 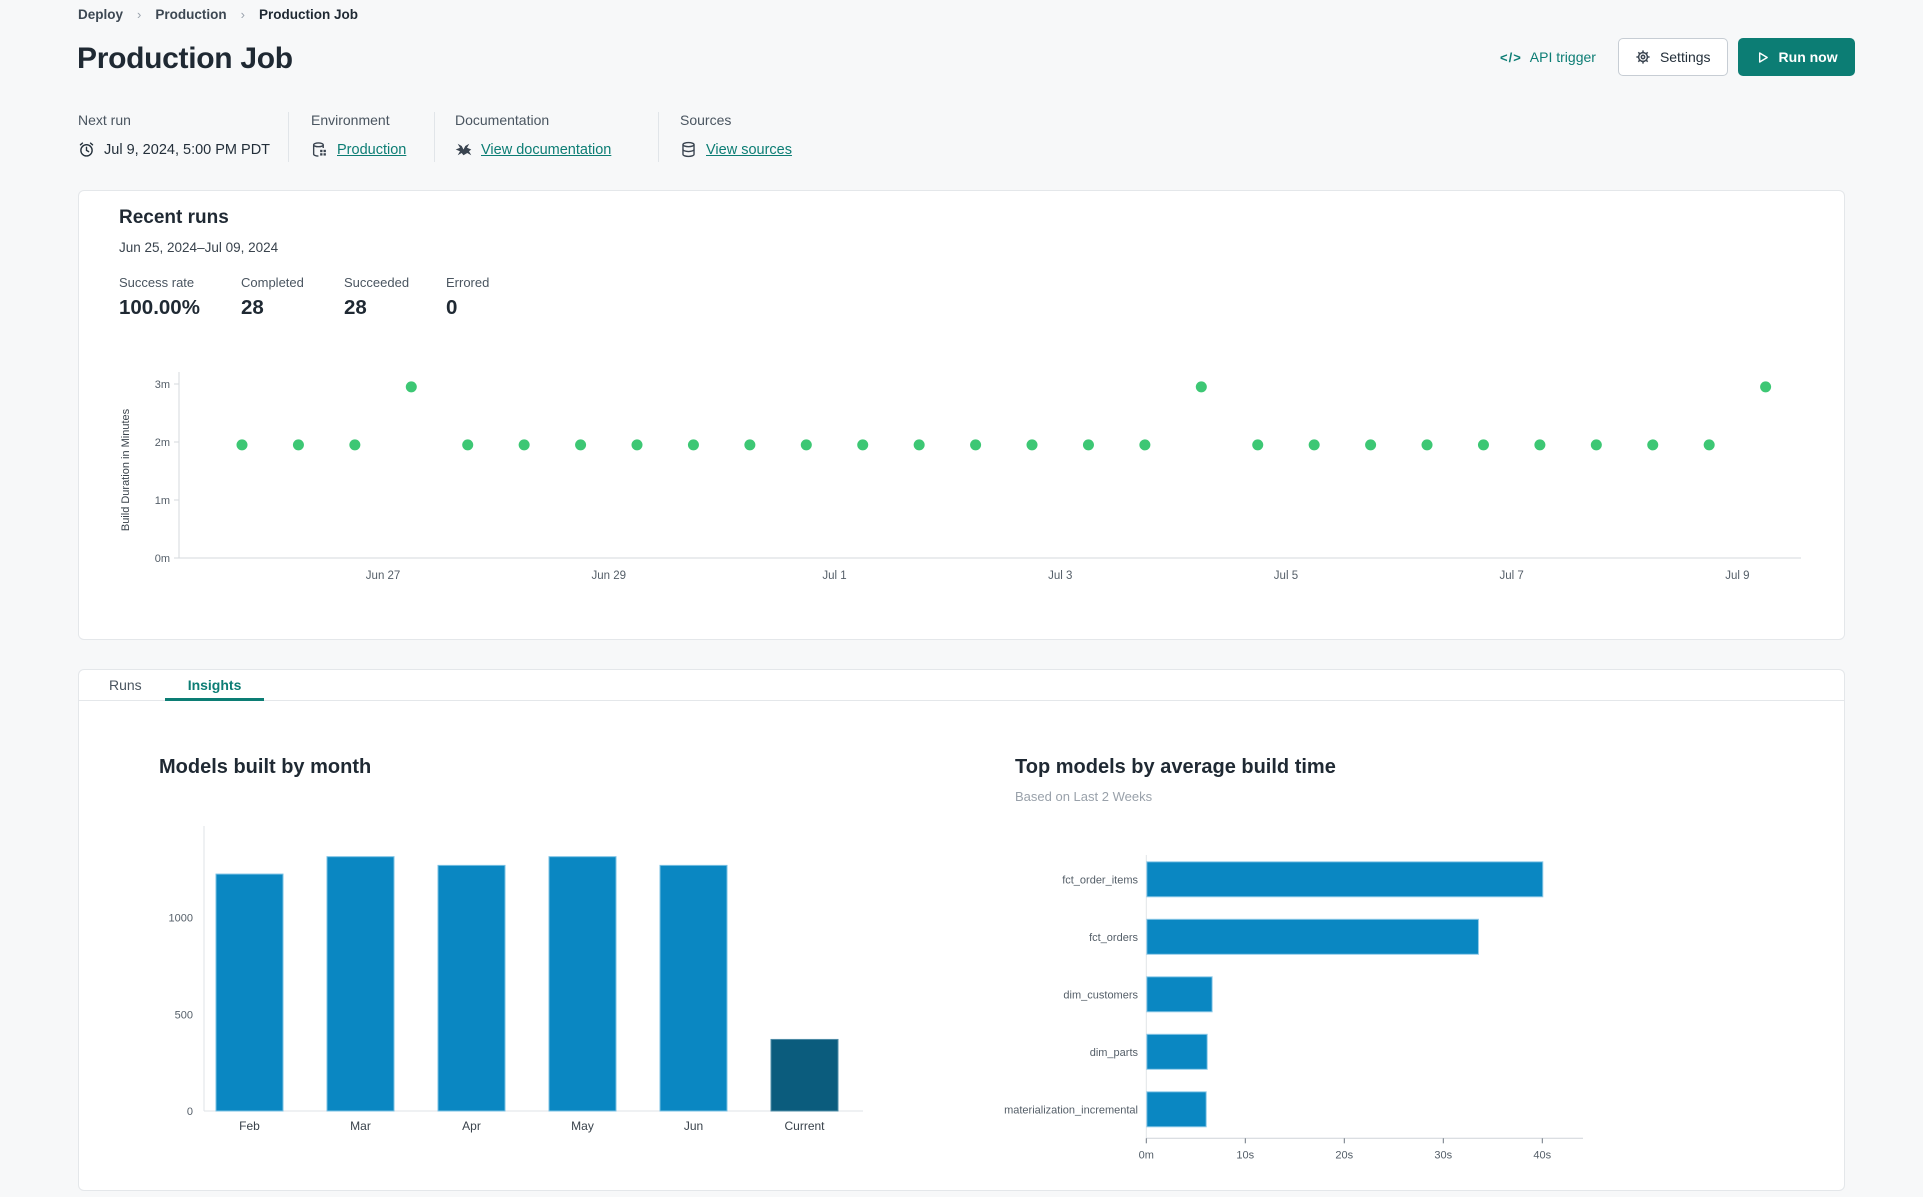 I want to click on svg-text: Mar, so click(x=360, y=1126).